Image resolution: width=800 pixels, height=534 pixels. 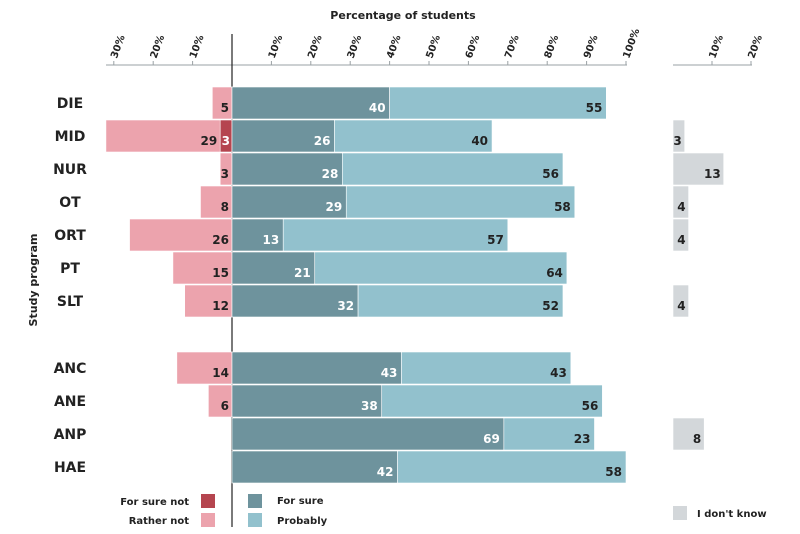 What do you see at coordinates (377, 108) in the screenshot?
I see `data-label-for-sure: 40` at bounding box center [377, 108].